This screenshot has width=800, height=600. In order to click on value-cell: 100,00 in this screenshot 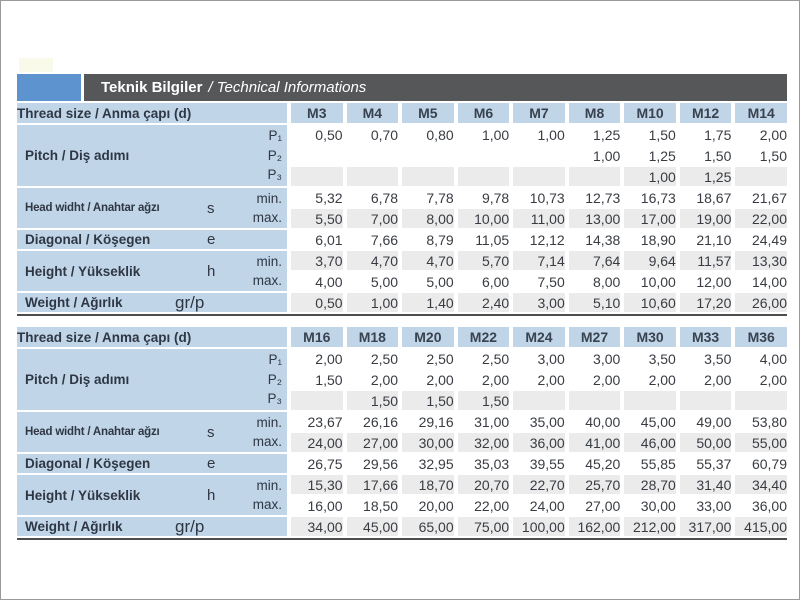, I will do `click(539, 526)`.